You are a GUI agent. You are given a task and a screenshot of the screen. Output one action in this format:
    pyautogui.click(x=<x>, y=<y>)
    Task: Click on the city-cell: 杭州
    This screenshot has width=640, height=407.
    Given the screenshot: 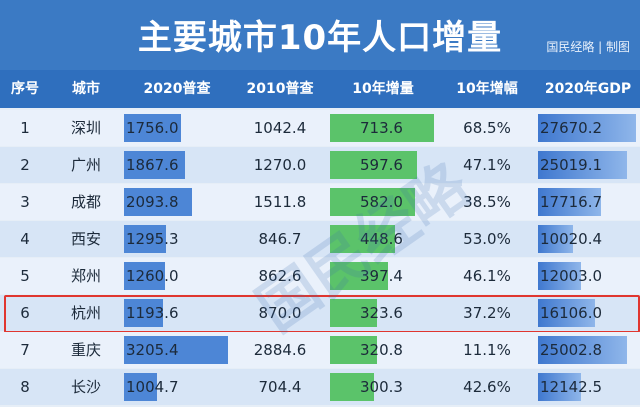 What is the action you would take?
    pyautogui.click(x=85, y=313)
    